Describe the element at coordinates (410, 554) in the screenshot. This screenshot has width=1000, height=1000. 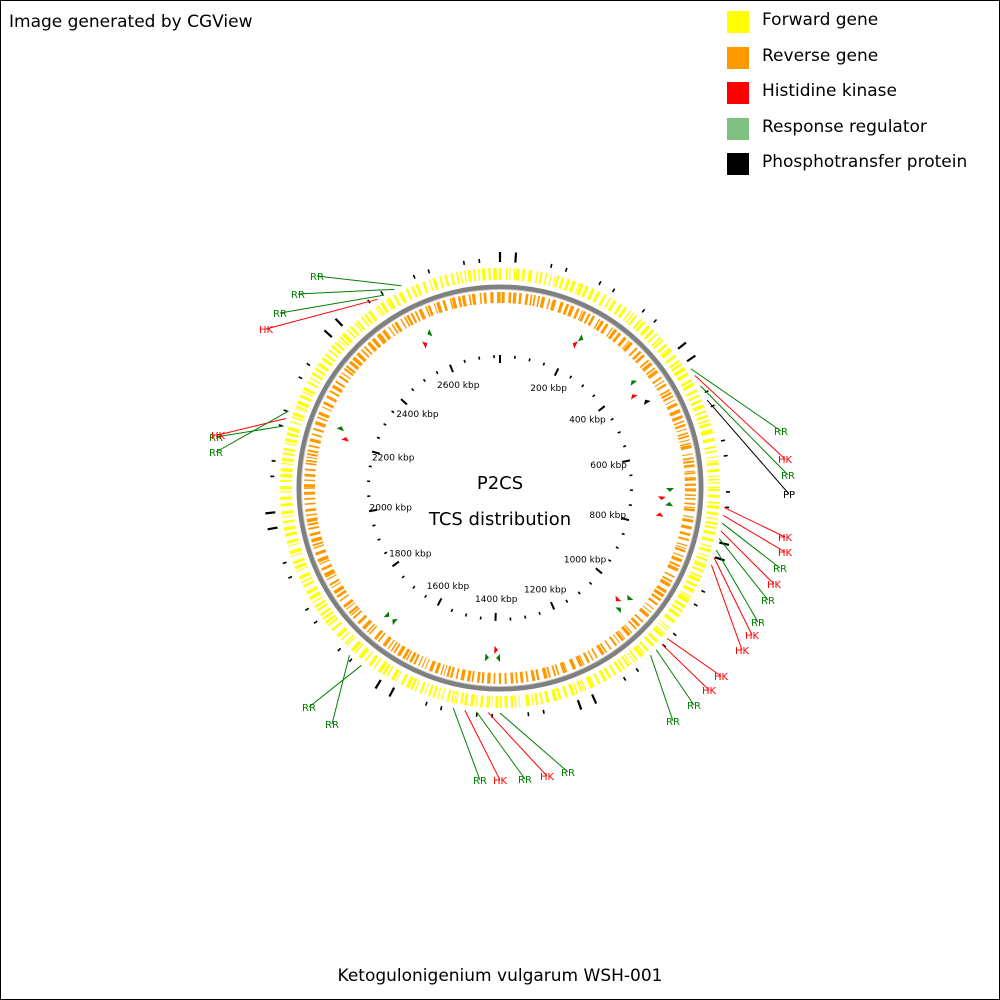
I see `tick-label: 1800 kbp` at that location.